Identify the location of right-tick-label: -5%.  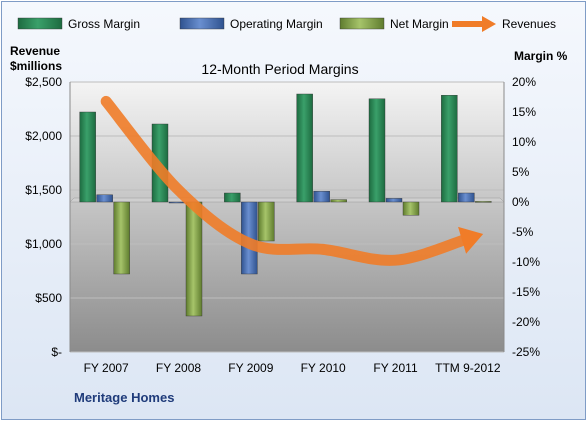
(523, 232).